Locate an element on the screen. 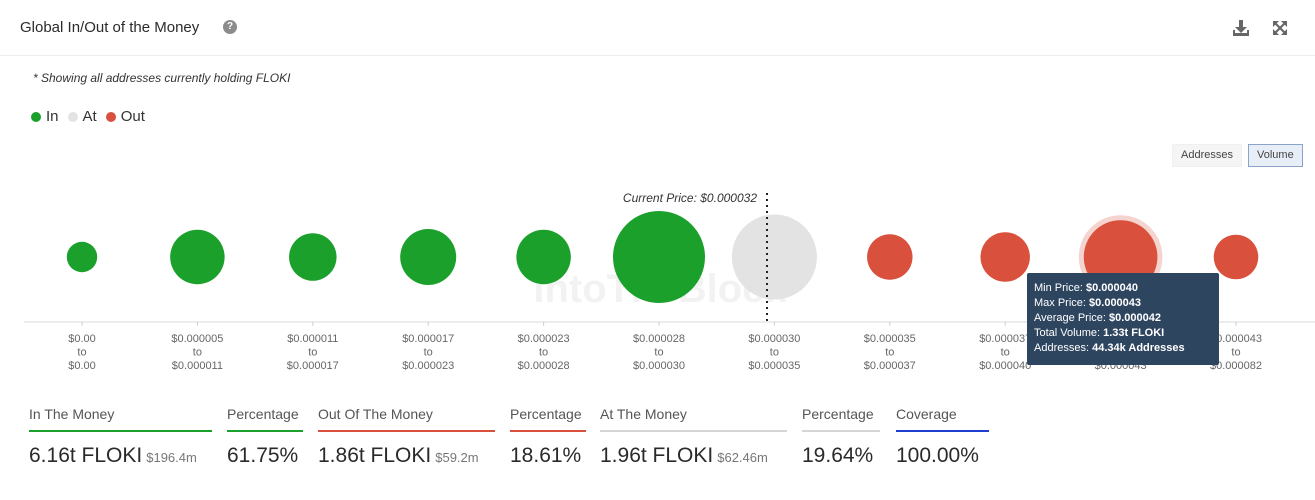 The width and height of the screenshot is (1315, 500). stat-value-main: 1.86t FLOKI is located at coordinates (375, 455).